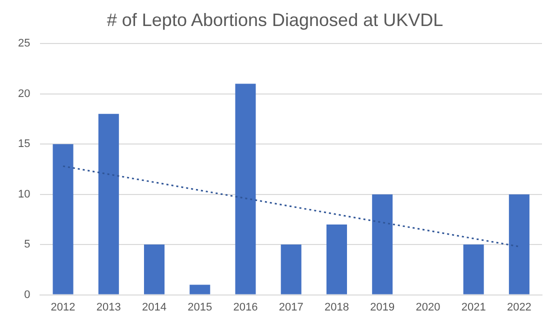  I want to click on y-tick-label: 5, so click(27, 244).